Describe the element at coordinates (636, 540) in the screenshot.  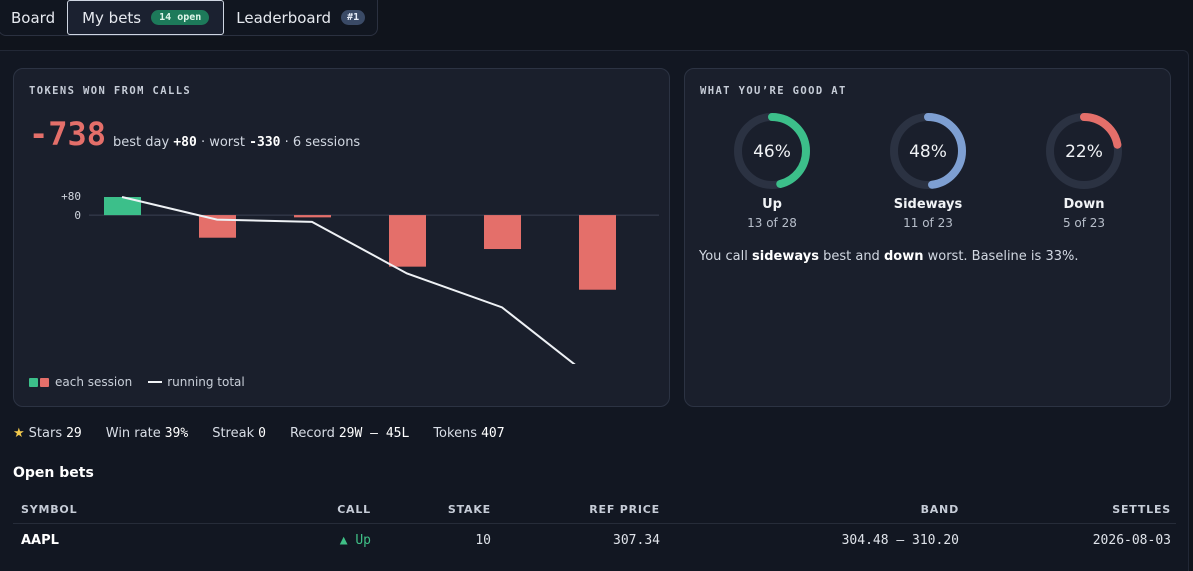
I see `cell-ref-price: 307.34` at that location.